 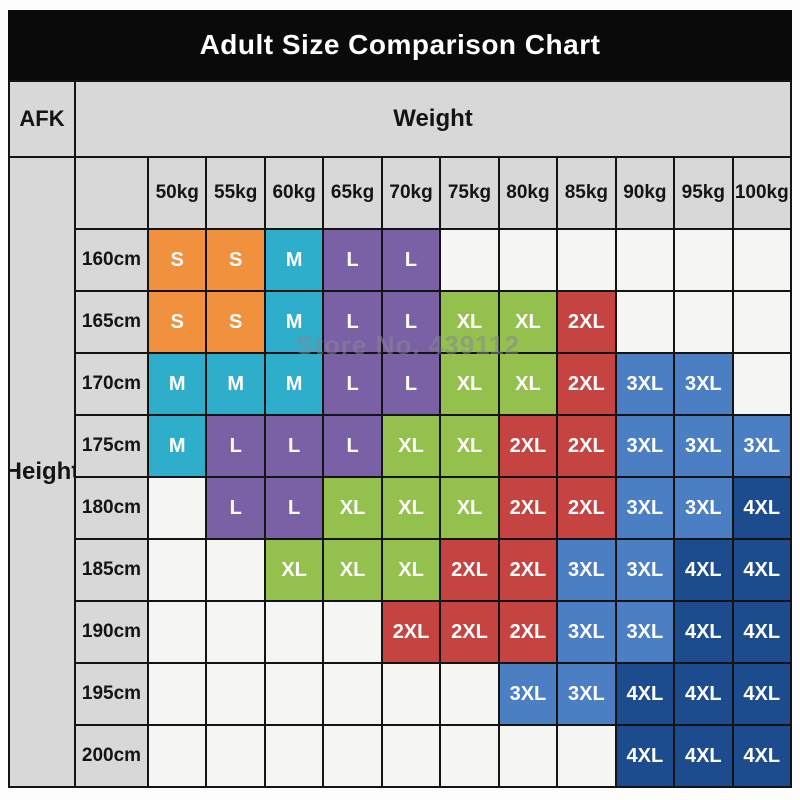 What do you see at coordinates (111, 384) in the screenshot?
I see `row-header-170cm: 170cm` at bounding box center [111, 384].